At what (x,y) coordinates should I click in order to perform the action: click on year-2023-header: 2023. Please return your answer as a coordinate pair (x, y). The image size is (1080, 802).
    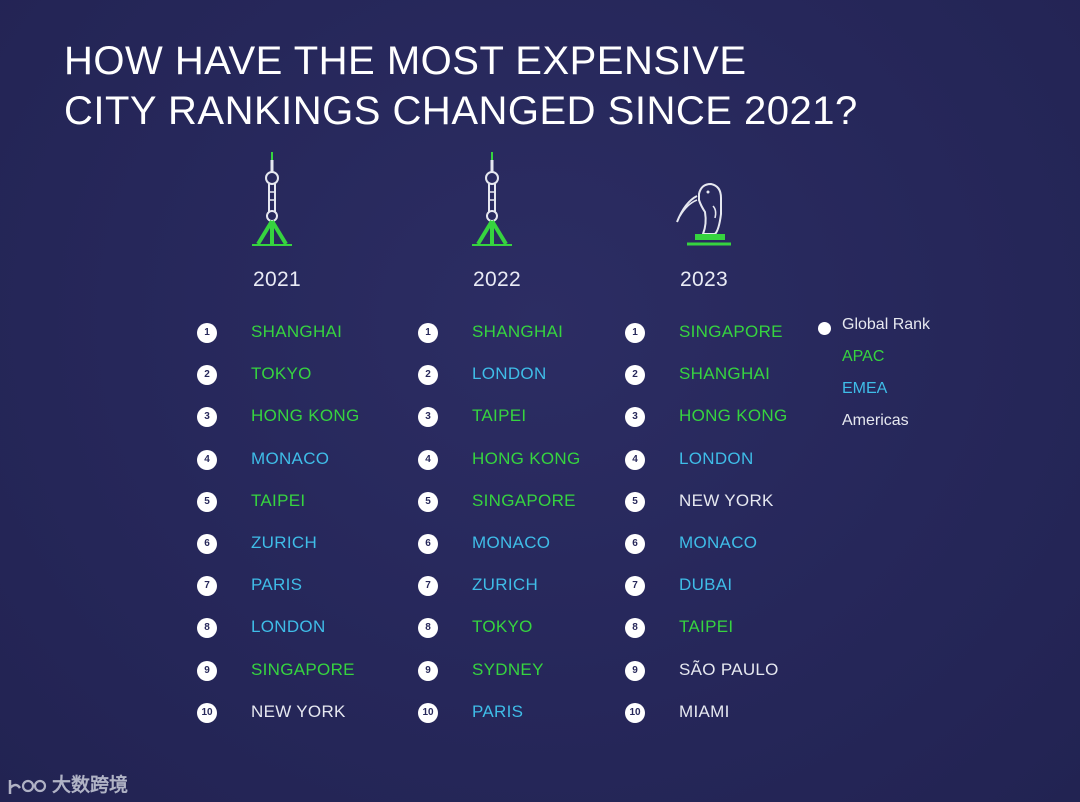
    Looking at the image, I should click on (704, 279).